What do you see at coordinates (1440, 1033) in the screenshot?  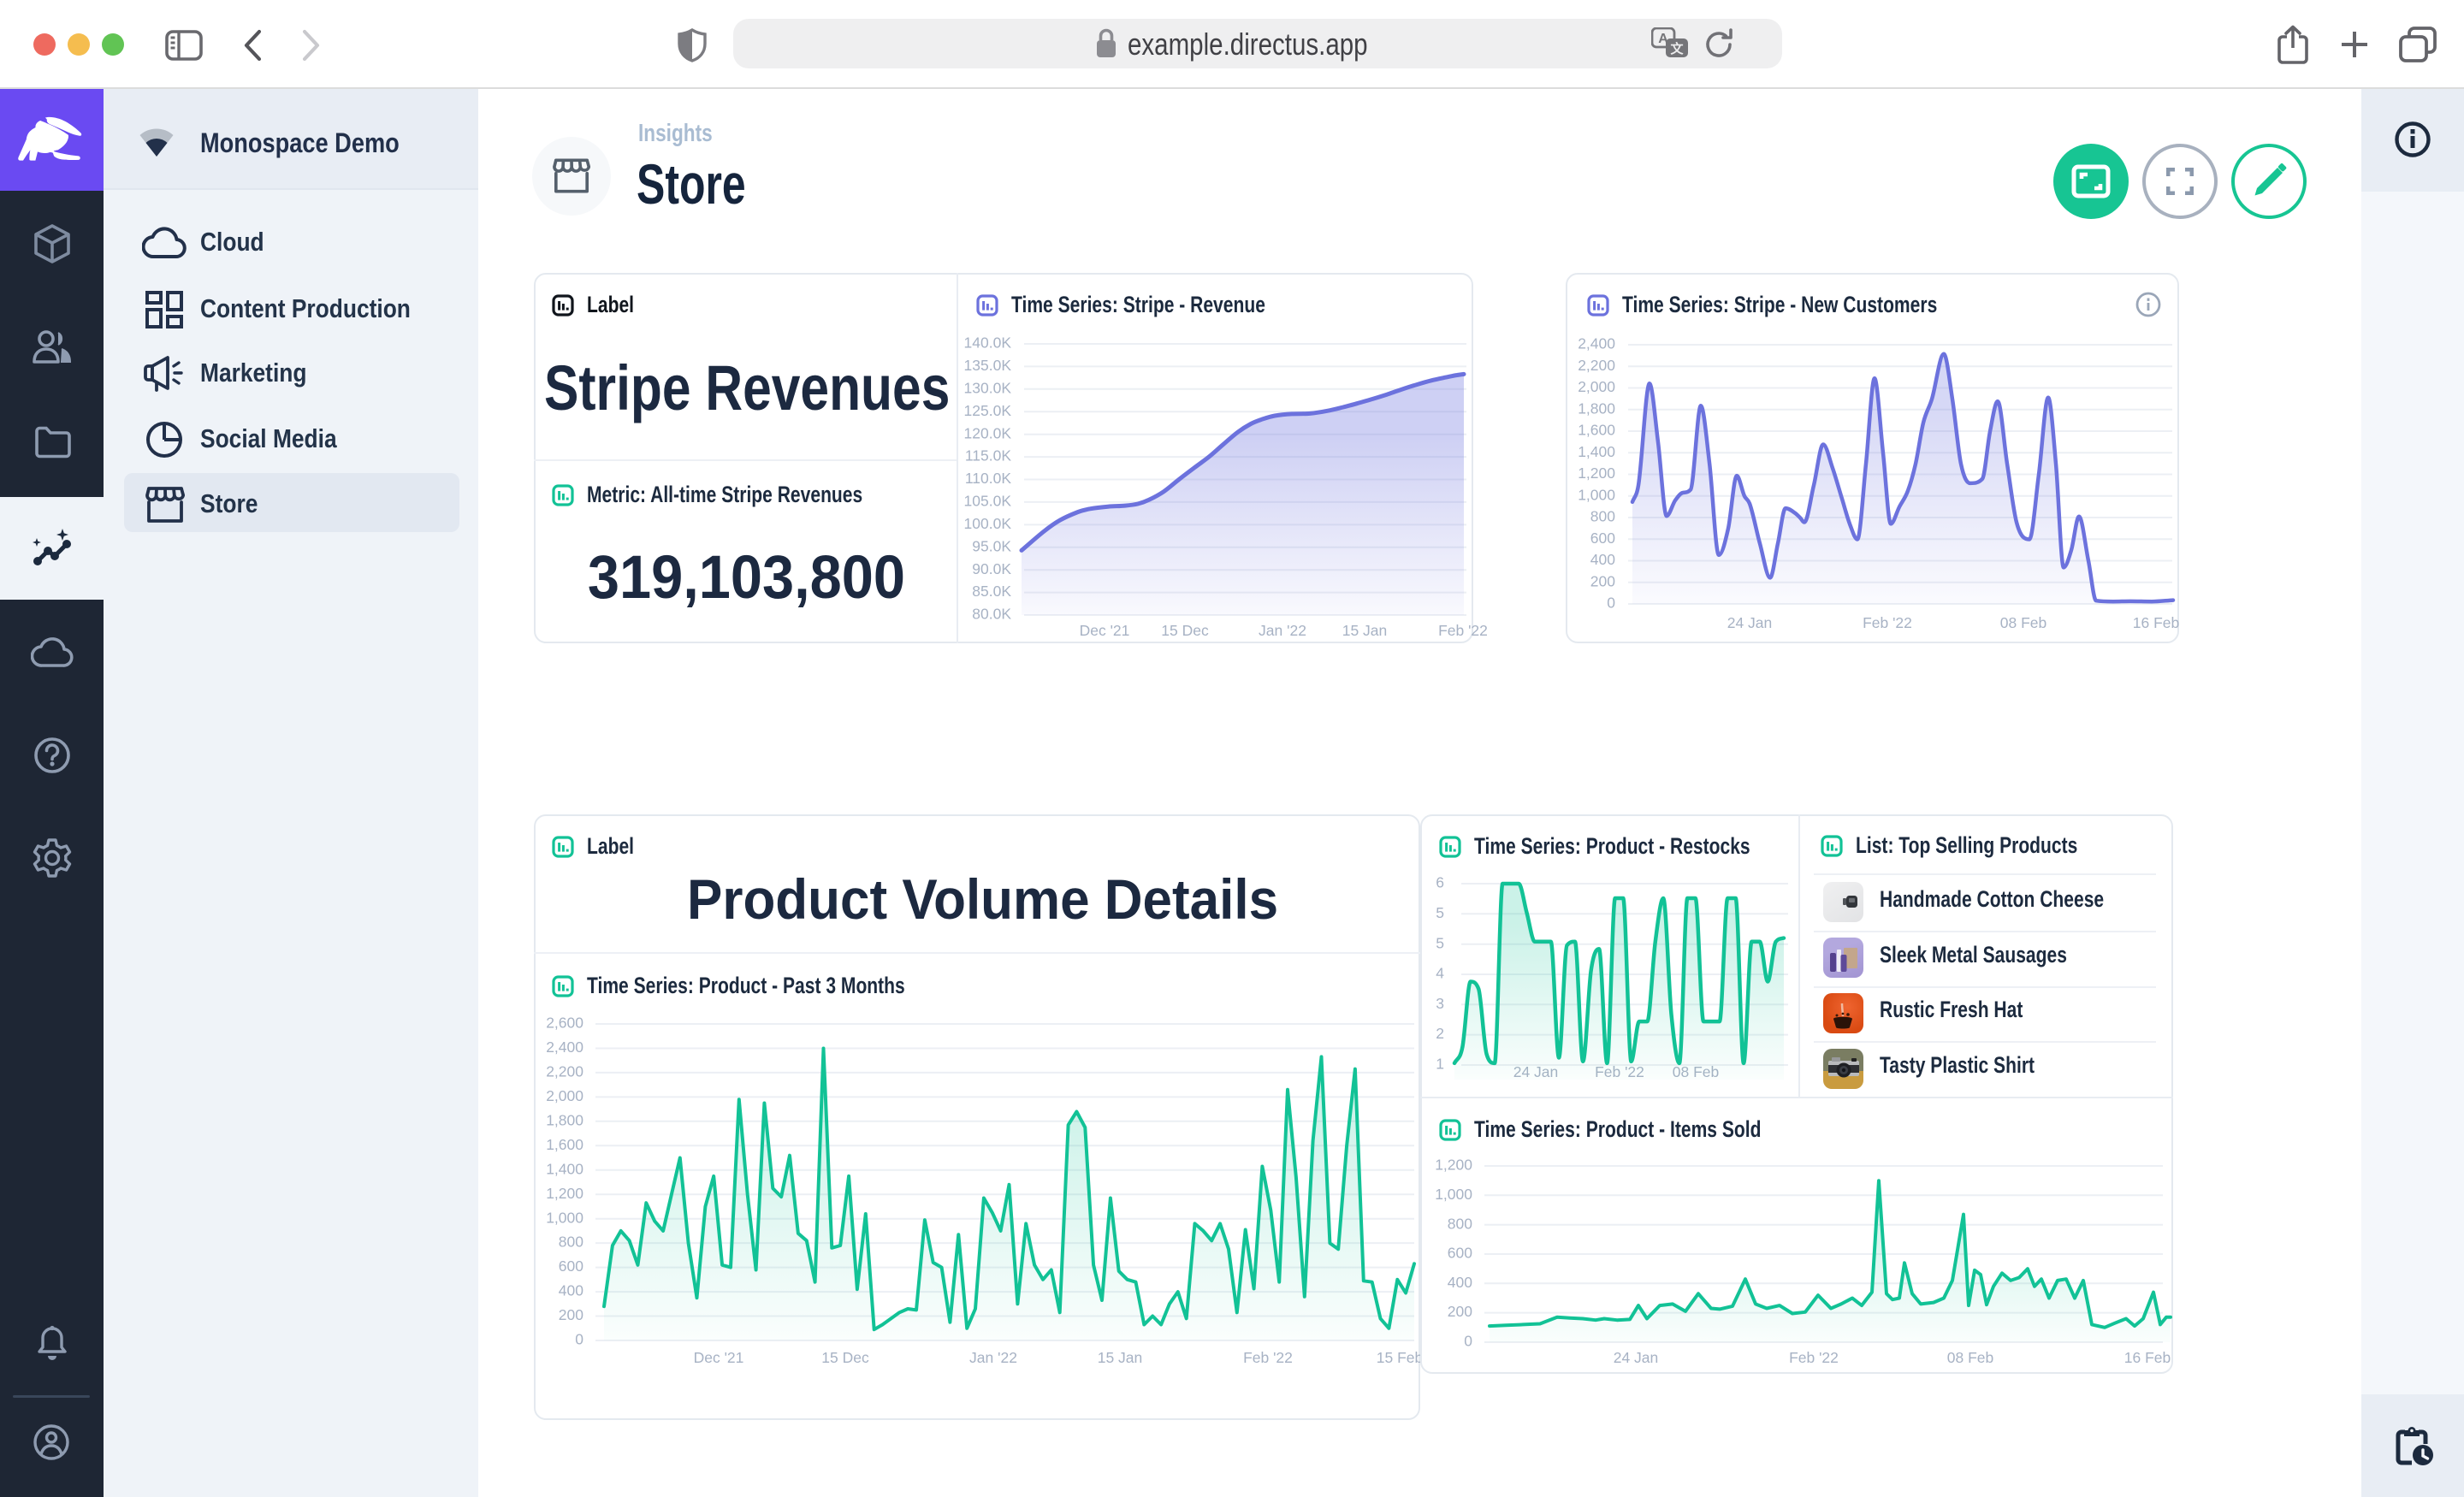 I see `svg-text: 2` at bounding box center [1440, 1033].